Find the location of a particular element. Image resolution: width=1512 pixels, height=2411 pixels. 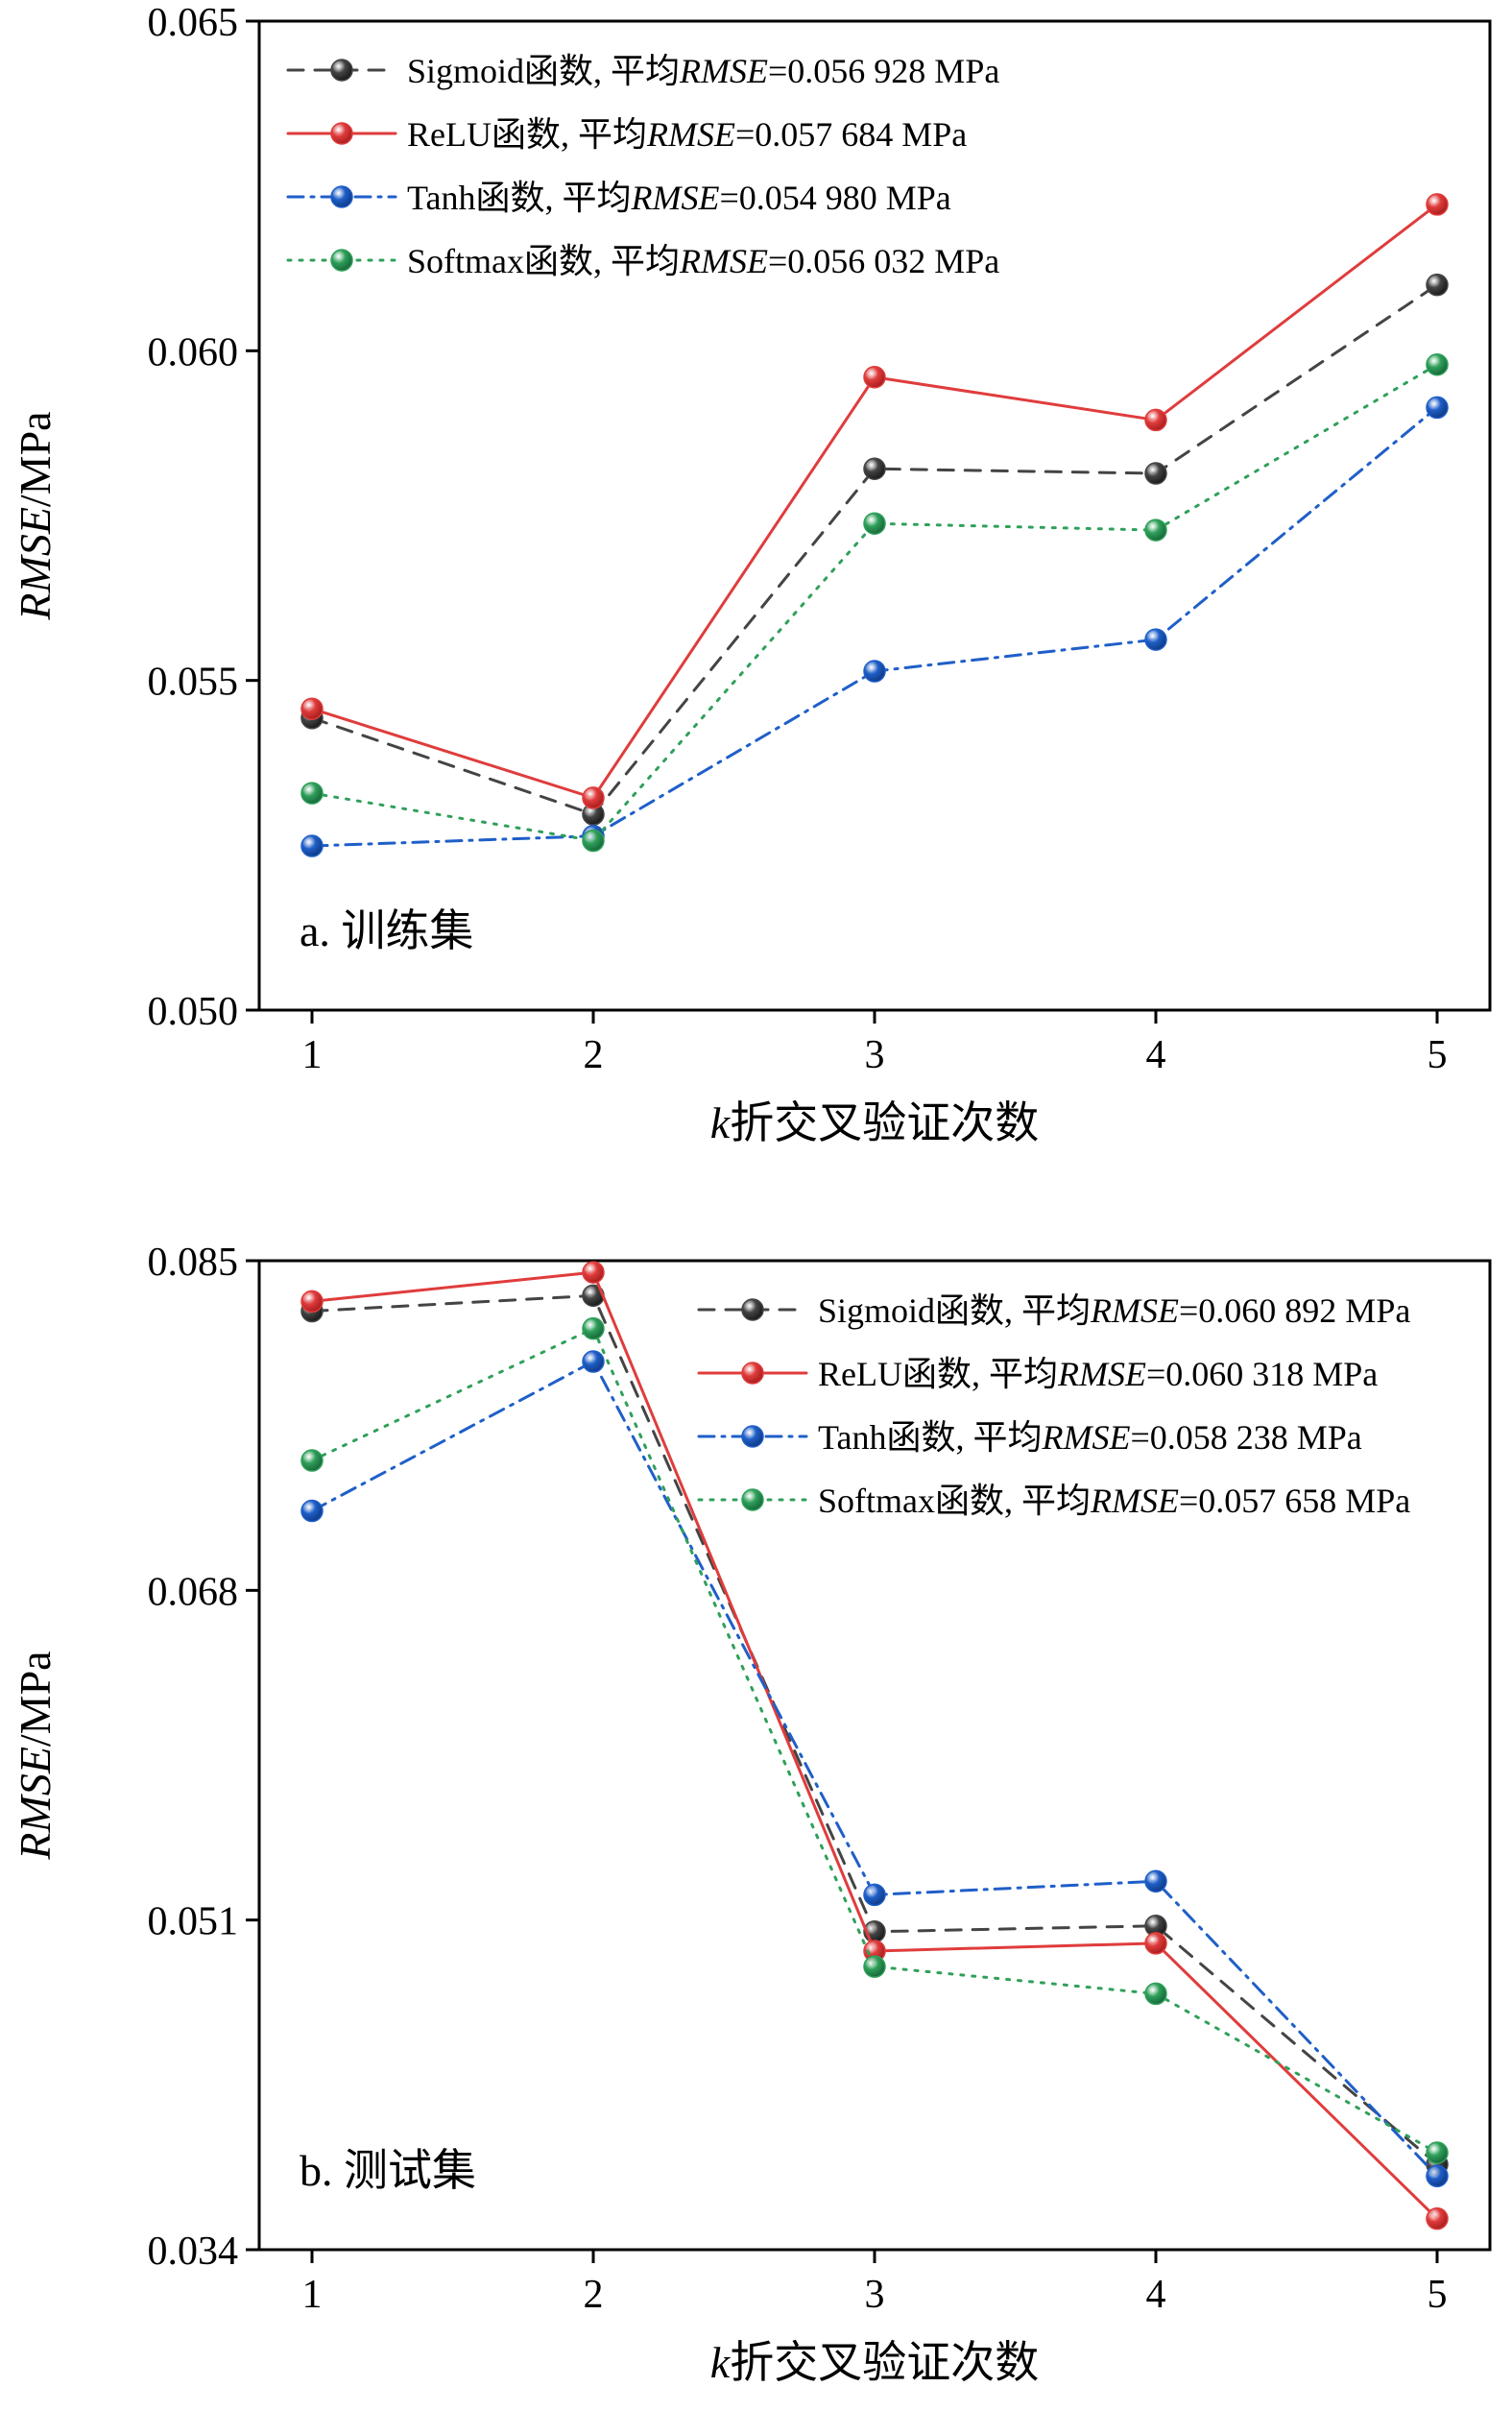

y-tick-label: 0.051 is located at coordinates (194, 1922).